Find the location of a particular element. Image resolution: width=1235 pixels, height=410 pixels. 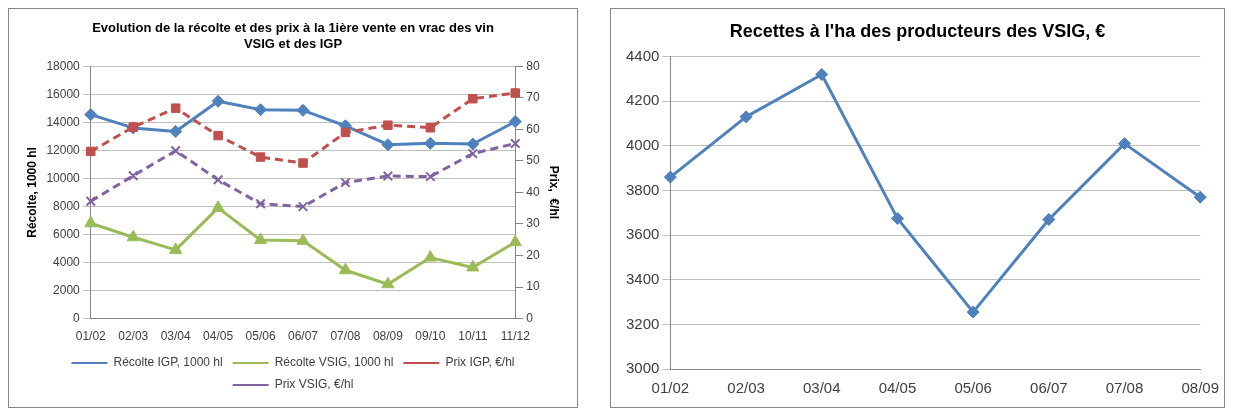

y-tick-label: 3000 is located at coordinates (642, 368).